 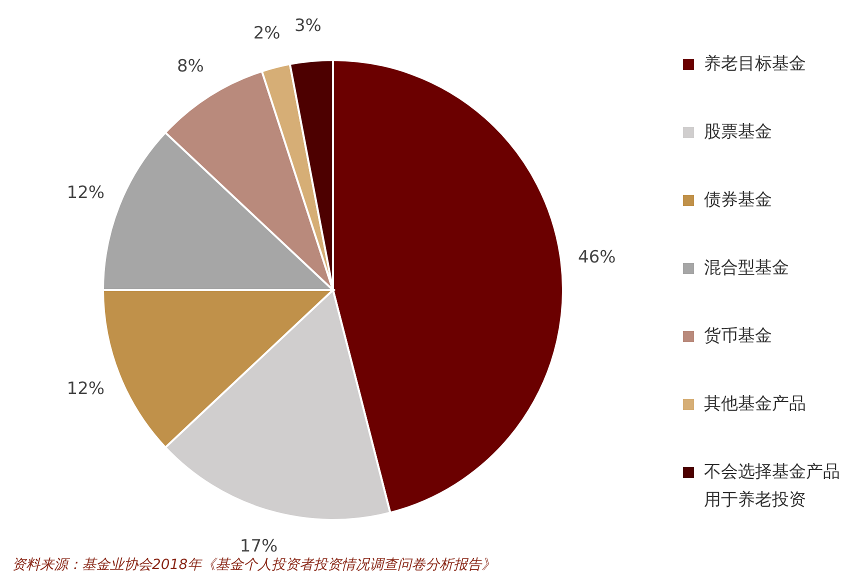 What do you see at coordinates (755, 64) in the screenshot?
I see `legend-label: 养老目标基金` at bounding box center [755, 64].